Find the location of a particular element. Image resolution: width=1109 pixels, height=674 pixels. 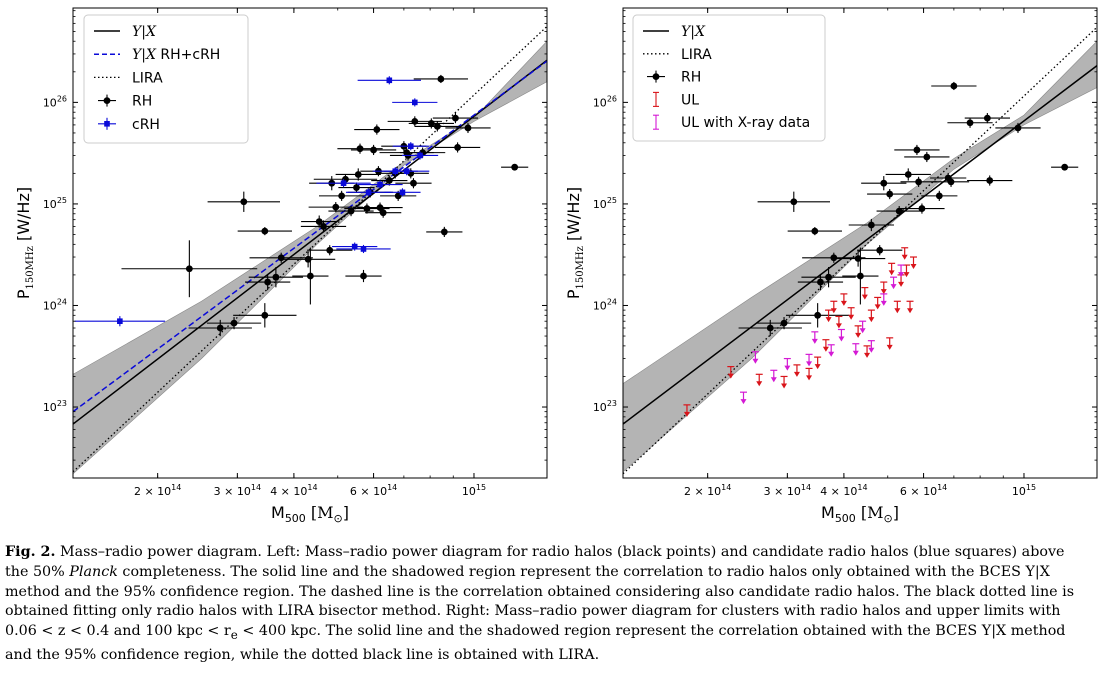

legend-label: LIRA is located at coordinates (696, 55).